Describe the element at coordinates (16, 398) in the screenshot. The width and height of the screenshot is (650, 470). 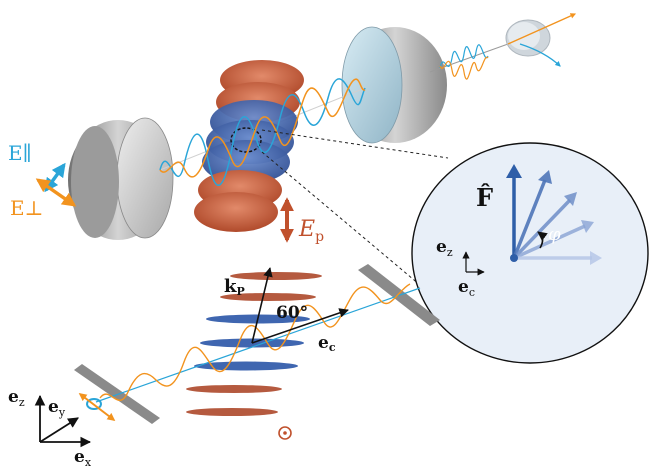
I see `axis-ez-label: ez` at that location.